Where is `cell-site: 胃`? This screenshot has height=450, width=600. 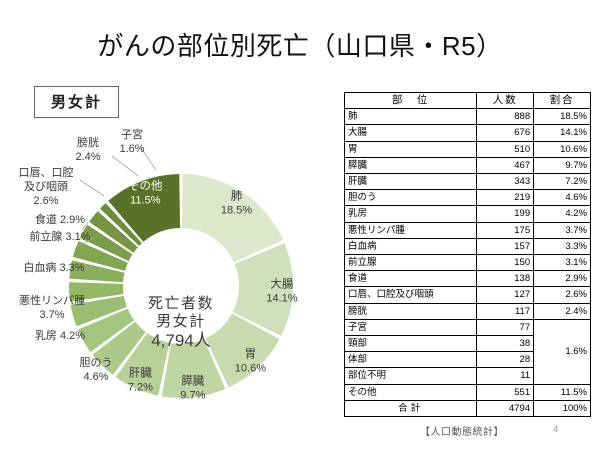
cell-site: 胃 is located at coordinates (410, 149).